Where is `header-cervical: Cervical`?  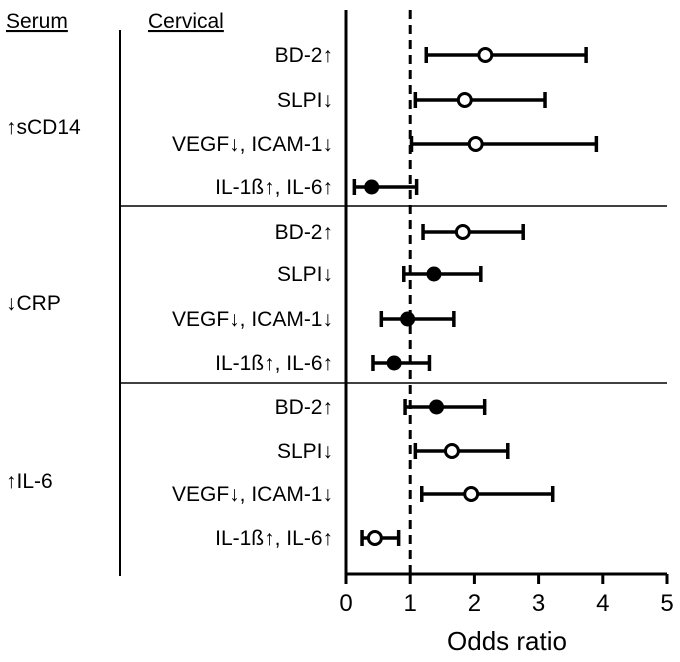 header-cervical: Cervical is located at coordinates (186, 21).